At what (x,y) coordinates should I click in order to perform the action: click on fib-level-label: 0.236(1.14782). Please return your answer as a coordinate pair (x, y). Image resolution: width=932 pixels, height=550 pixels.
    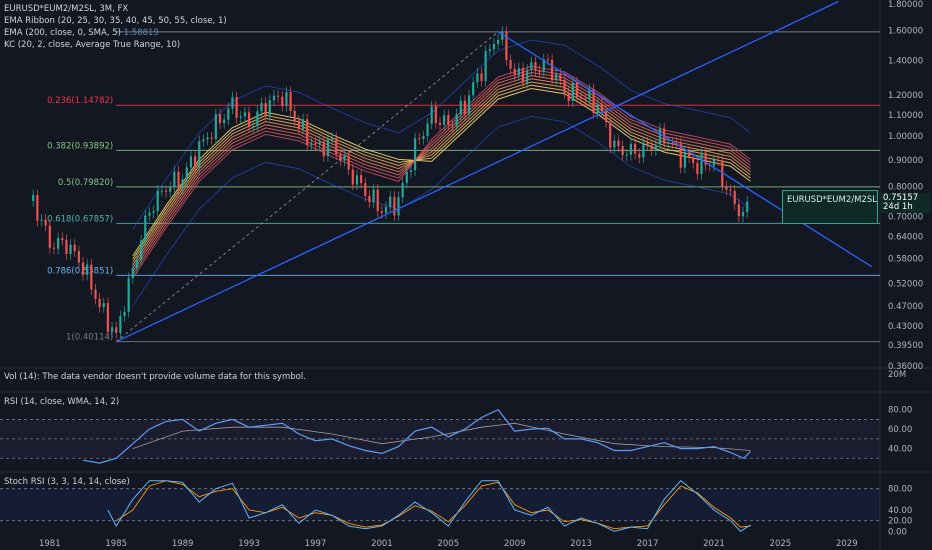
    Looking at the image, I should click on (80, 101).